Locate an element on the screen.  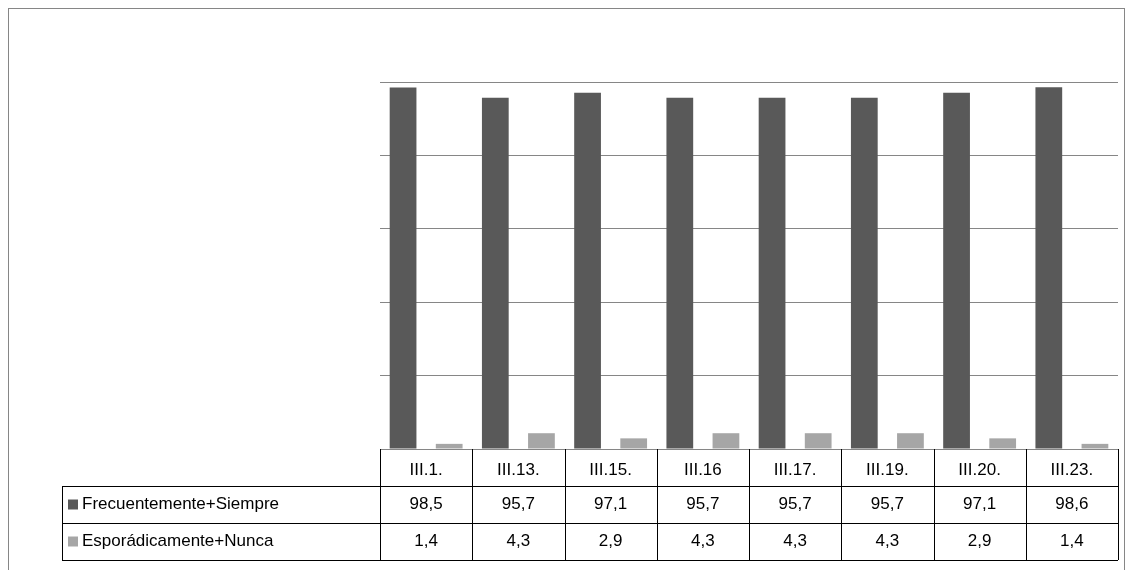
x-tick-label: III.17. is located at coordinates (795, 469).